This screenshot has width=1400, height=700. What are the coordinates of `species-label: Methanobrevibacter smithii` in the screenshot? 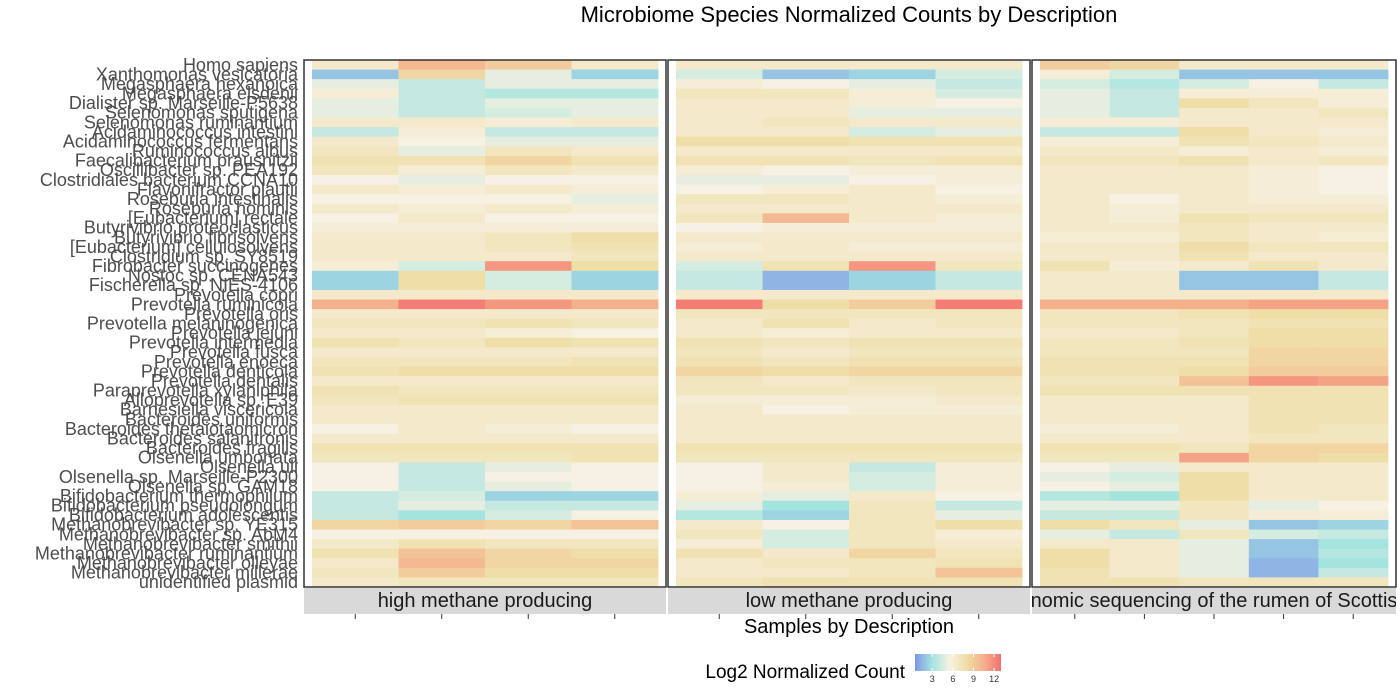 It's located at (190, 544).